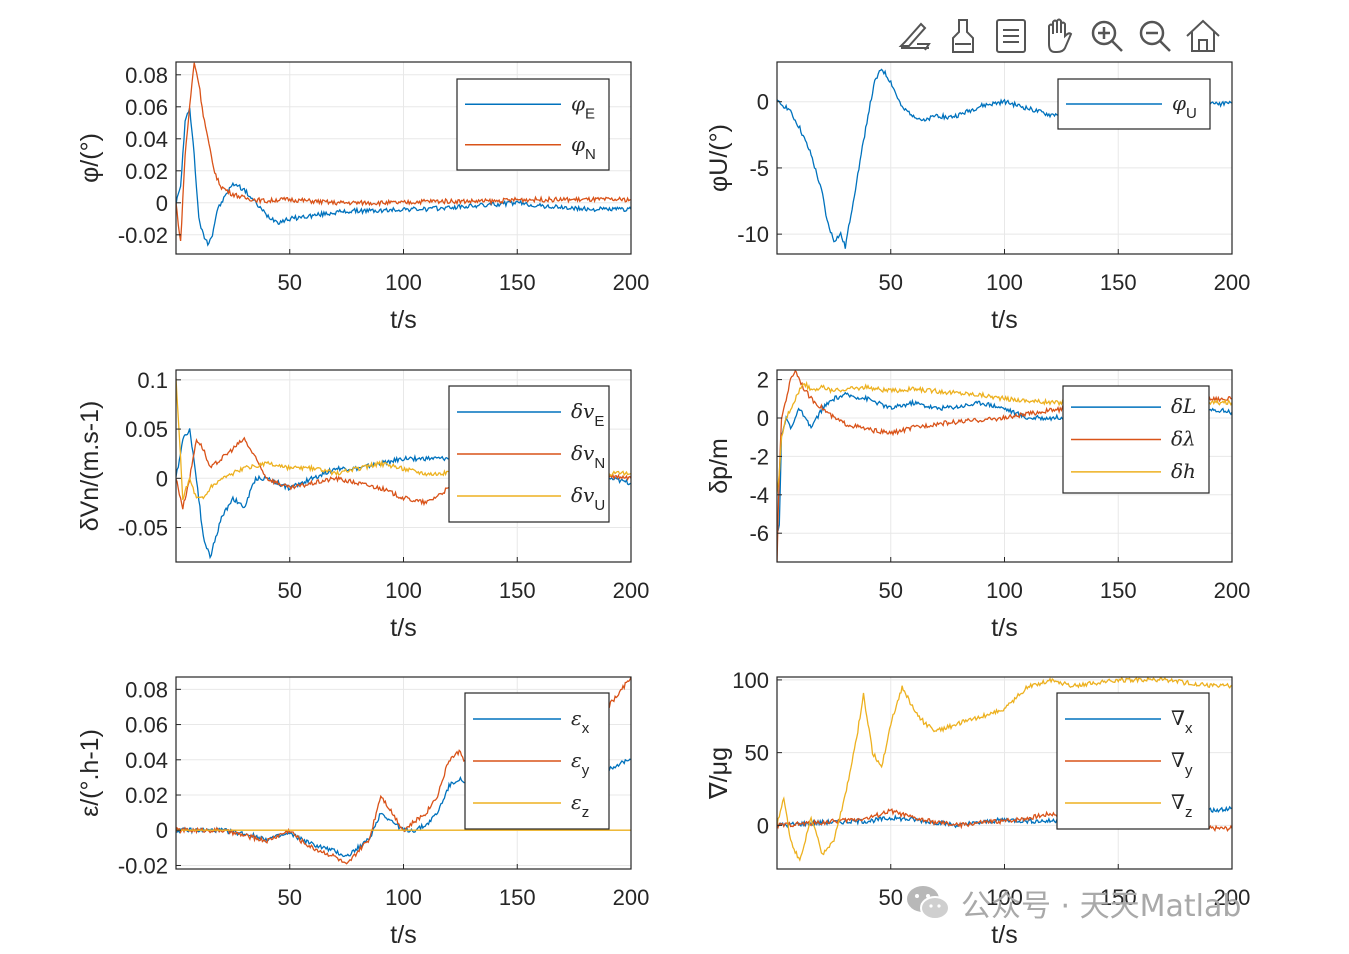 The image size is (1349, 954). Describe the element at coordinates (759, 495) in the screenshot. I see `y-tick-label: -4` at that location.